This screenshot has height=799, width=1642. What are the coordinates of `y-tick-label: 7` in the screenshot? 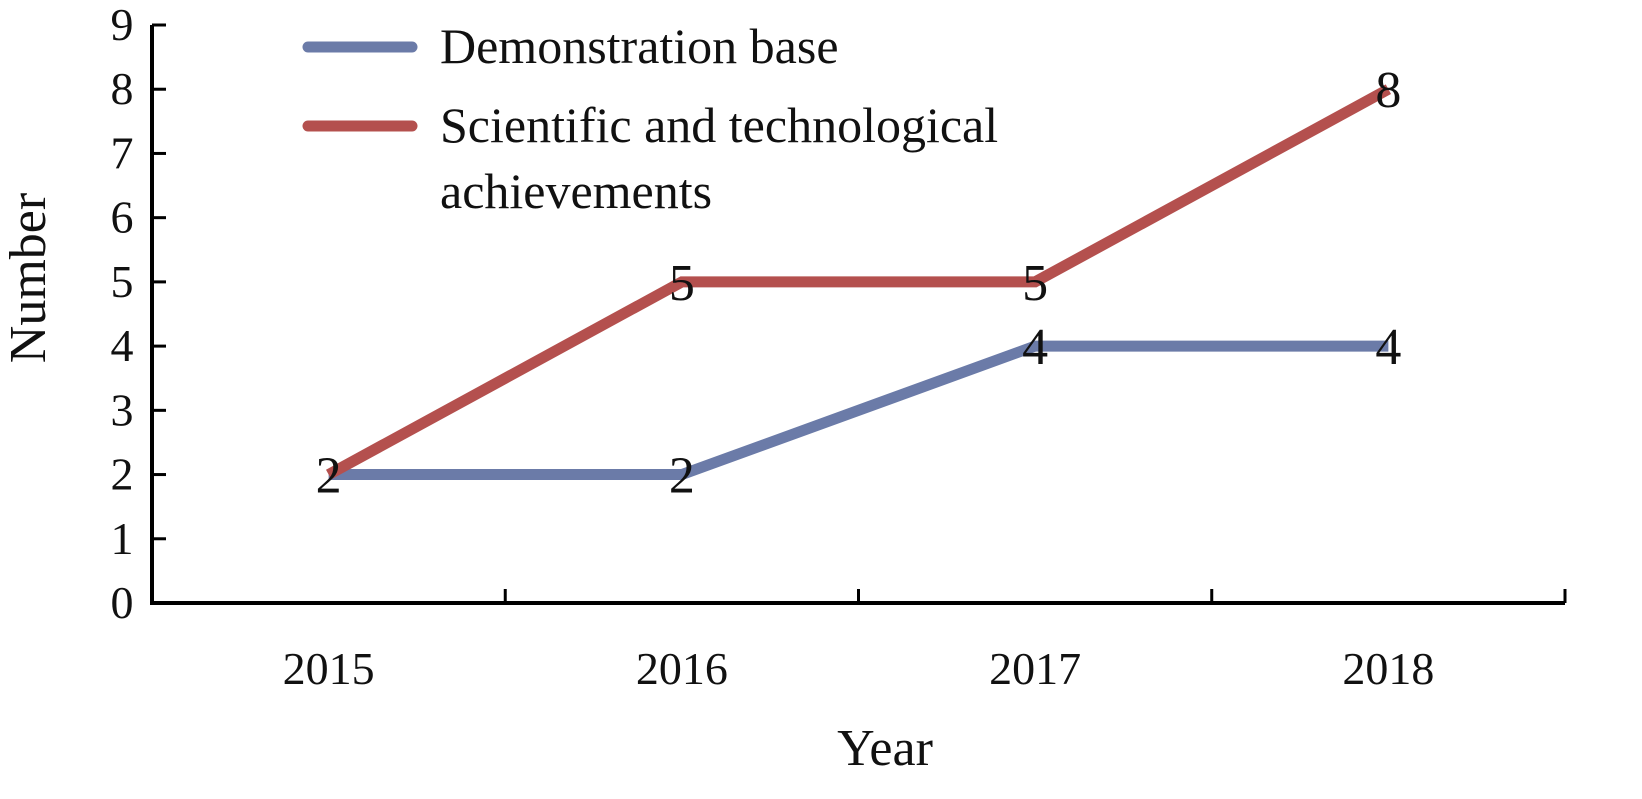 It's located at (122, 152).